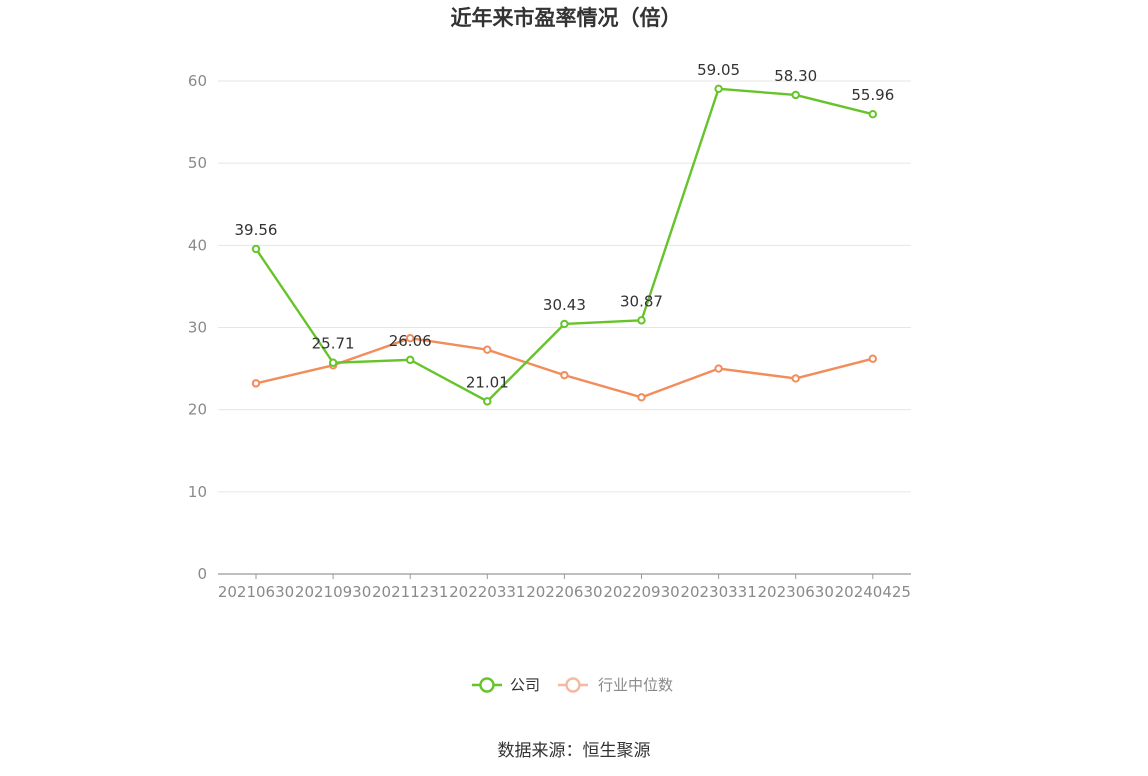 Image resolution: width=1148 pixels, height=776 pixels. I want to click on legend-item-0: 公司, so click(506, 685).